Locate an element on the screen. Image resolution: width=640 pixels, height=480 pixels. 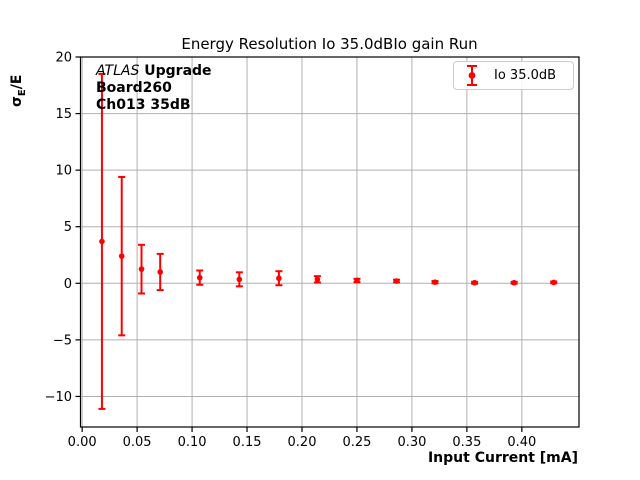
x-axis-label: Input Current [mA] is located at coordinates (502, 458).